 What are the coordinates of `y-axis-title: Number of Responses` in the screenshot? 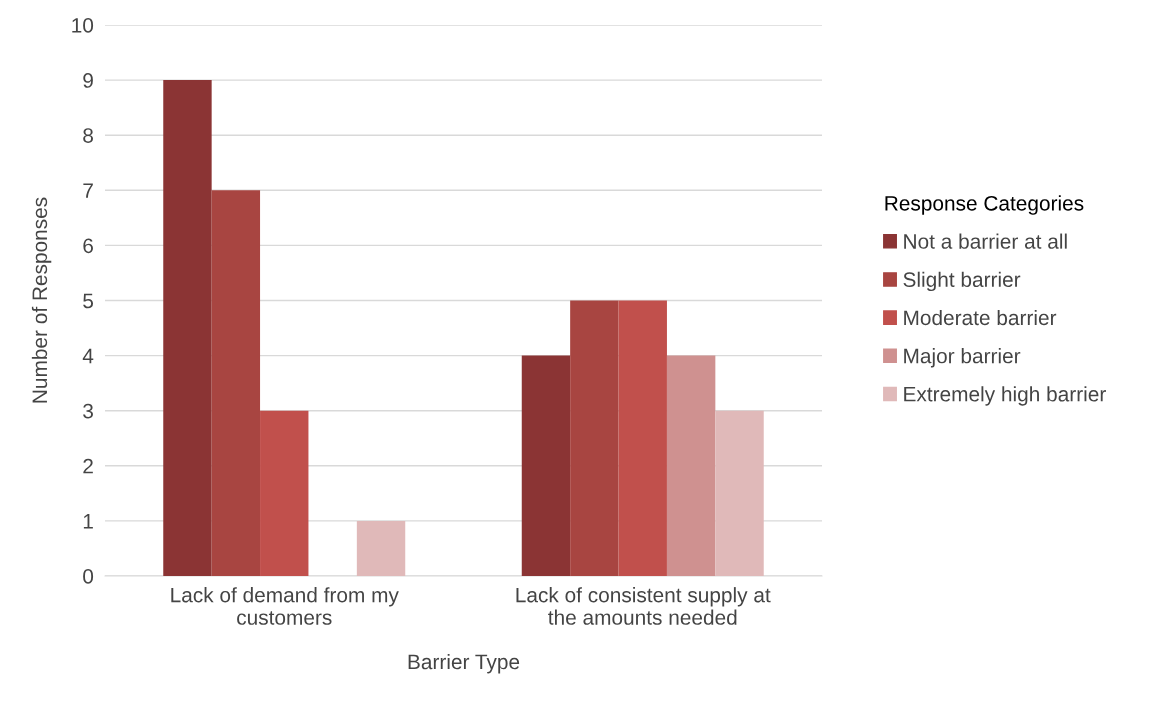 It's located at (41, 300).